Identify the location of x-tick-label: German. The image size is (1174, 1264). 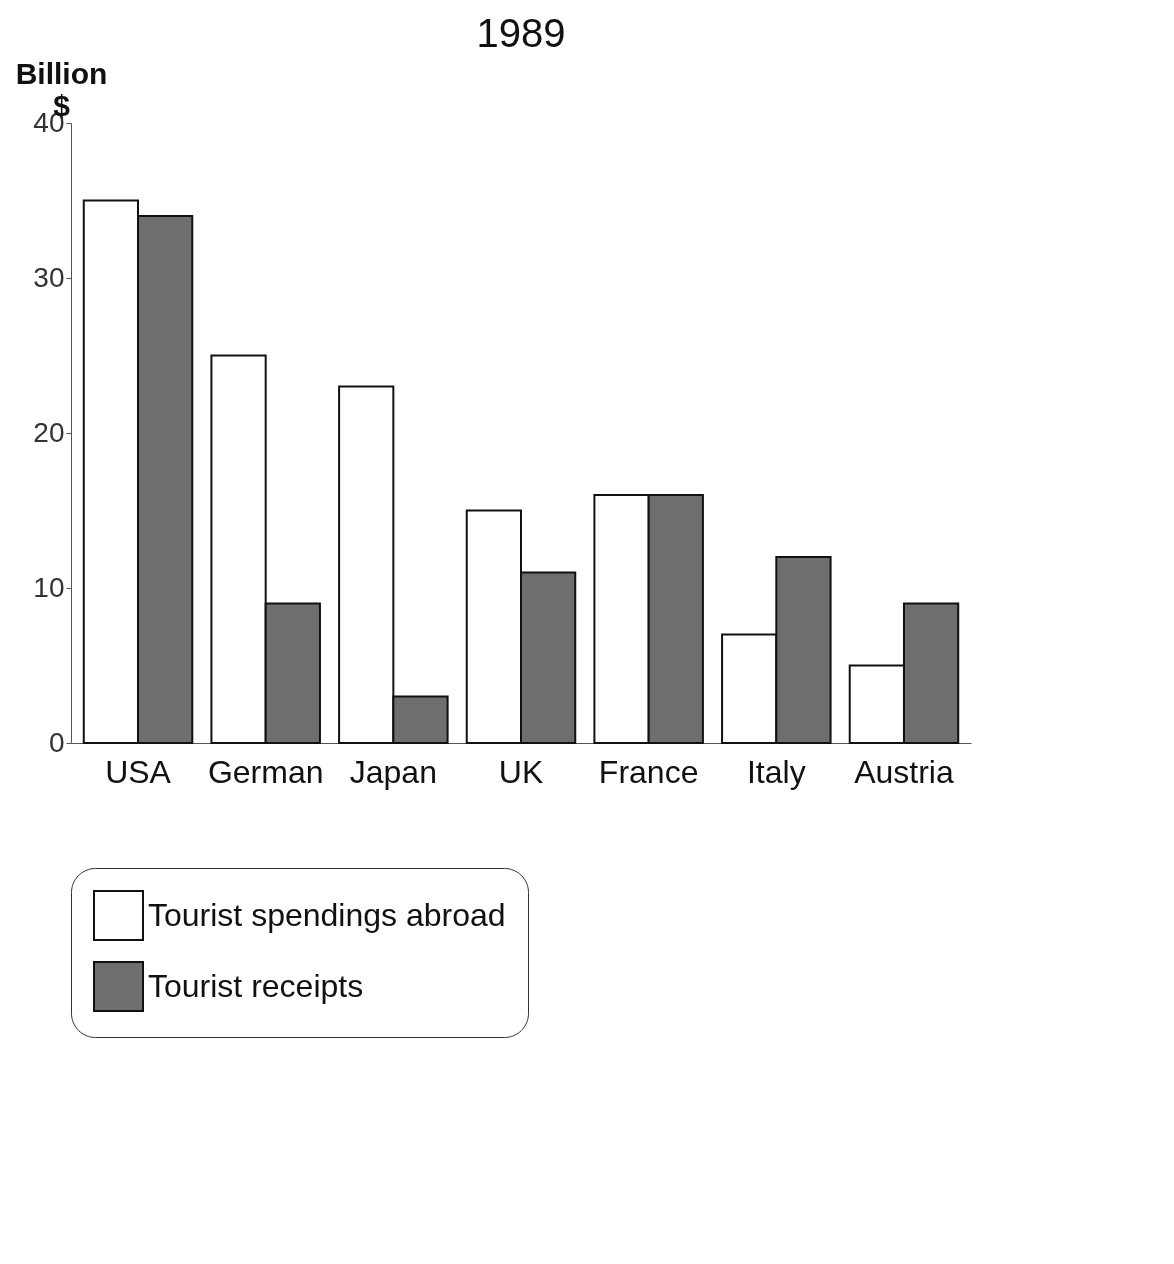
(265, 771).